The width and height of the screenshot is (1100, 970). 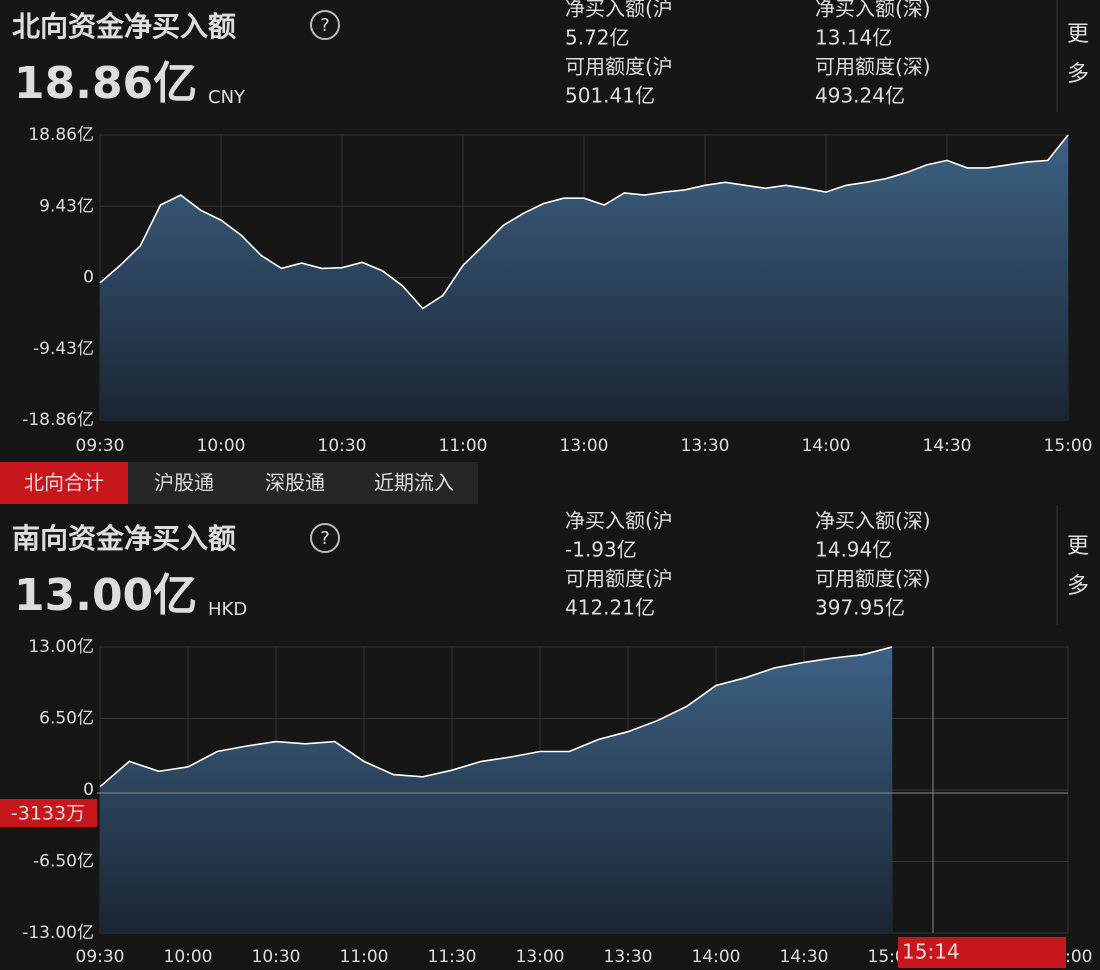 What do you see at coordinates (853, 38) in the screenshot?
I see `stat-value: 13.14亿` at bounding box center [853, 38].